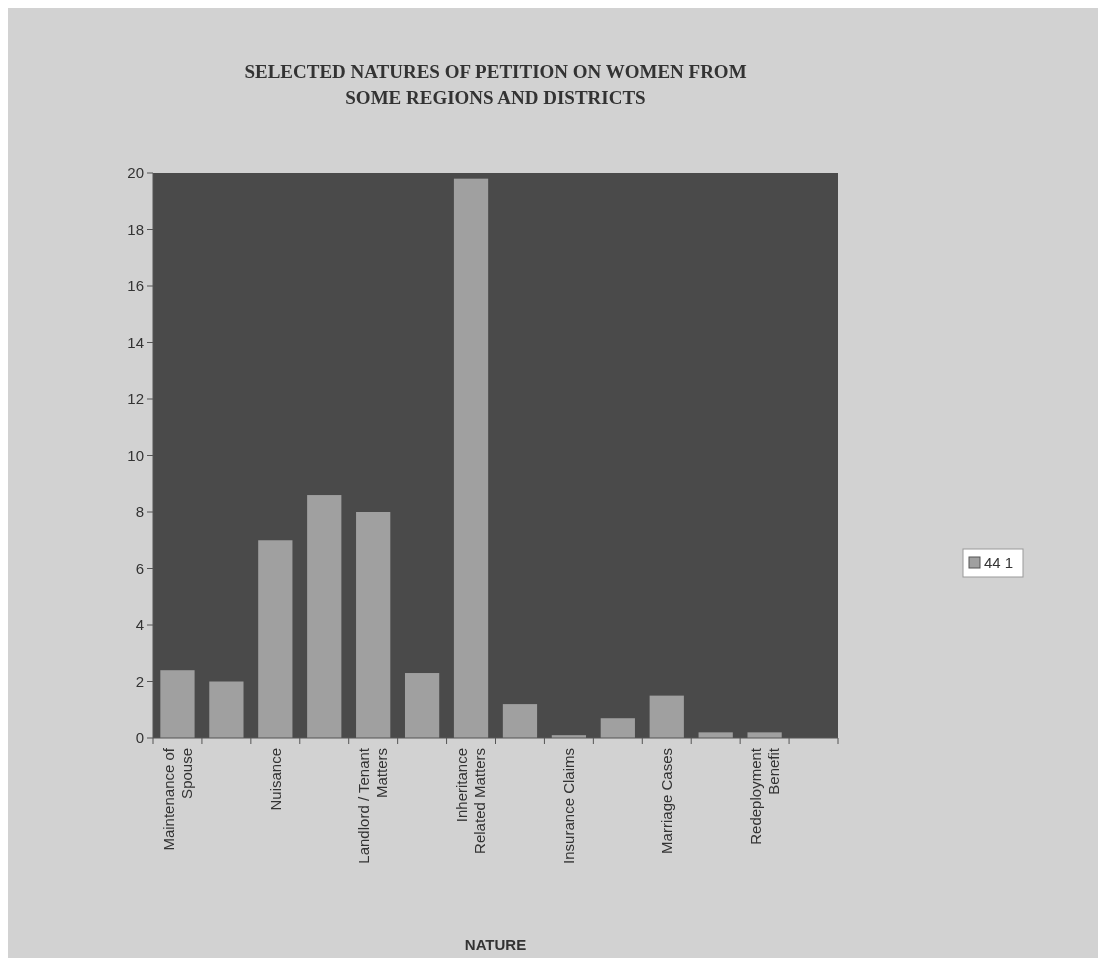 The height and width of the screenshot is (967, 1109). Describe the element at coordinates (135, 399) in the screenshot. I see `y-tick-label: 12` at that location.